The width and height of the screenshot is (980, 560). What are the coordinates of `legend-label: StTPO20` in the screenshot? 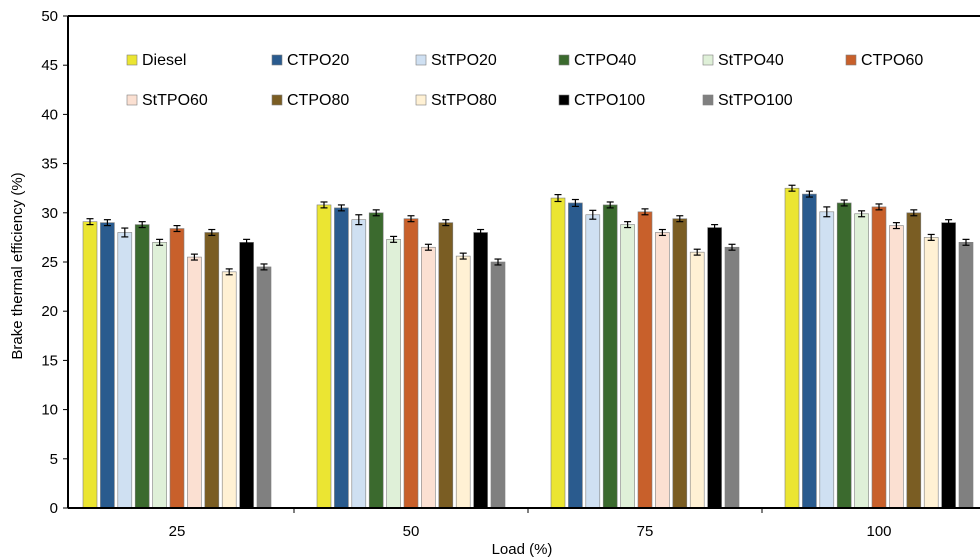 It's located at (464, 60).